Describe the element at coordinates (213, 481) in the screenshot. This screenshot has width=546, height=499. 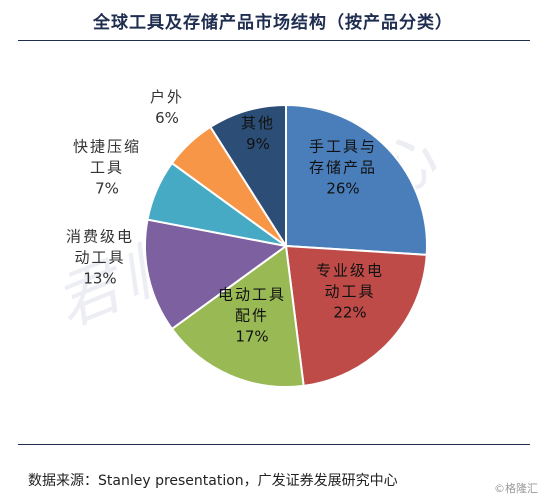
I see `source-note: 数据来源：Stanley presentation，广发证券发展研究中心` at that location.